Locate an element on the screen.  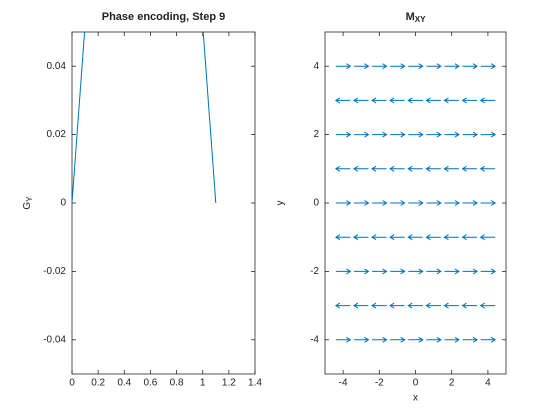
plot-area is located at coordinates (144, 118).